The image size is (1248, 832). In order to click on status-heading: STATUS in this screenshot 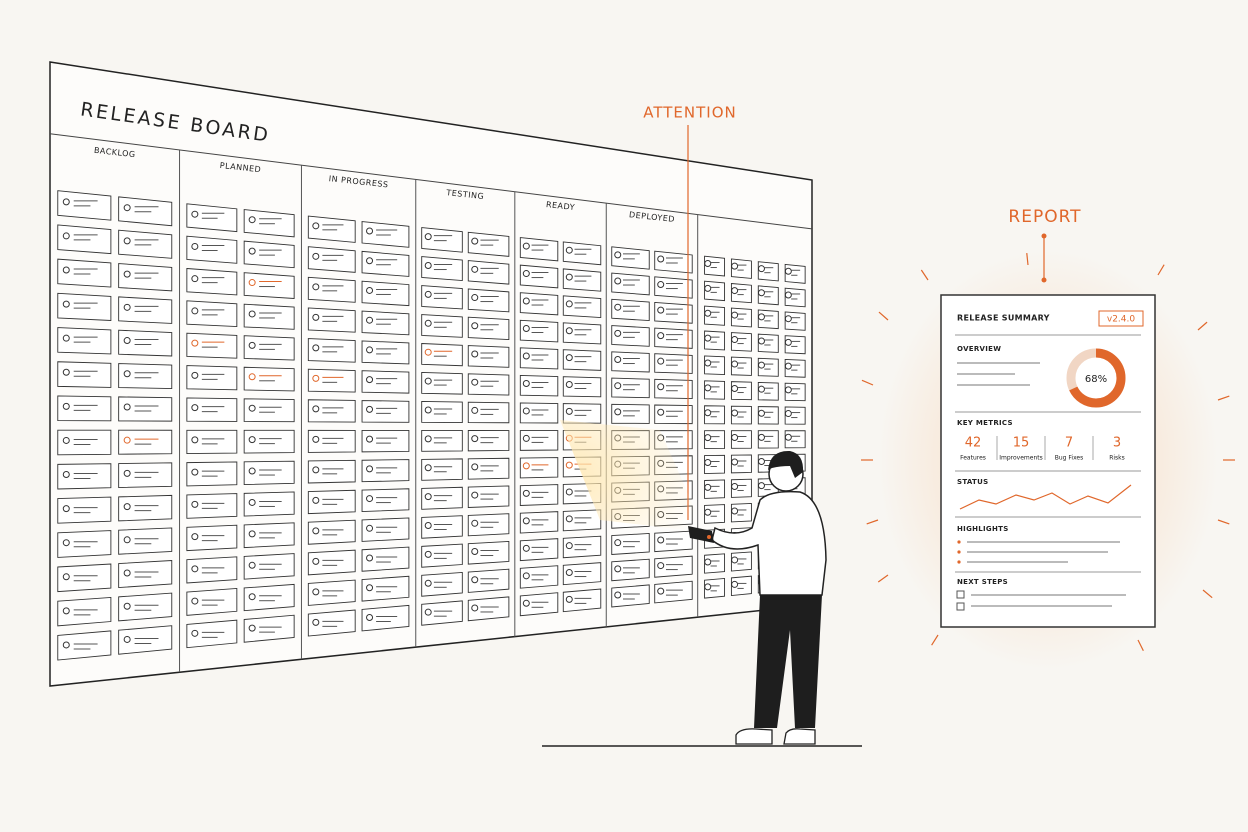, I will do `click(972, 482)`.